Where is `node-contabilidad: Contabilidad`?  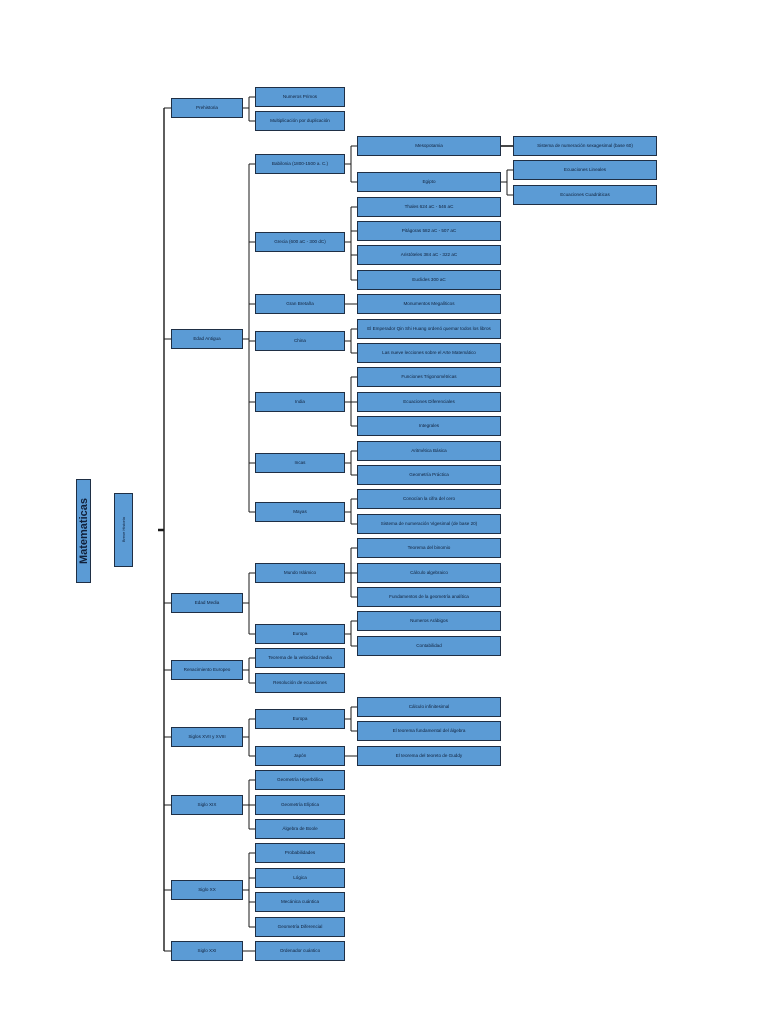 node-contabilidad: Contabilidad is located at coordinates (429, 646).